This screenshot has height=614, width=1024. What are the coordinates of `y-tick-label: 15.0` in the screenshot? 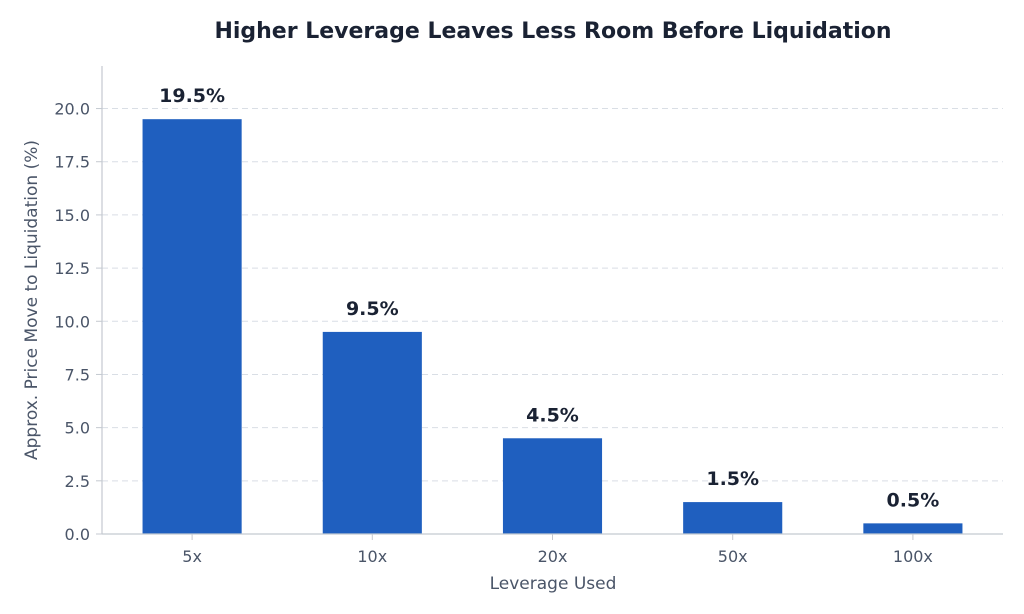 It's located at (72, 215).